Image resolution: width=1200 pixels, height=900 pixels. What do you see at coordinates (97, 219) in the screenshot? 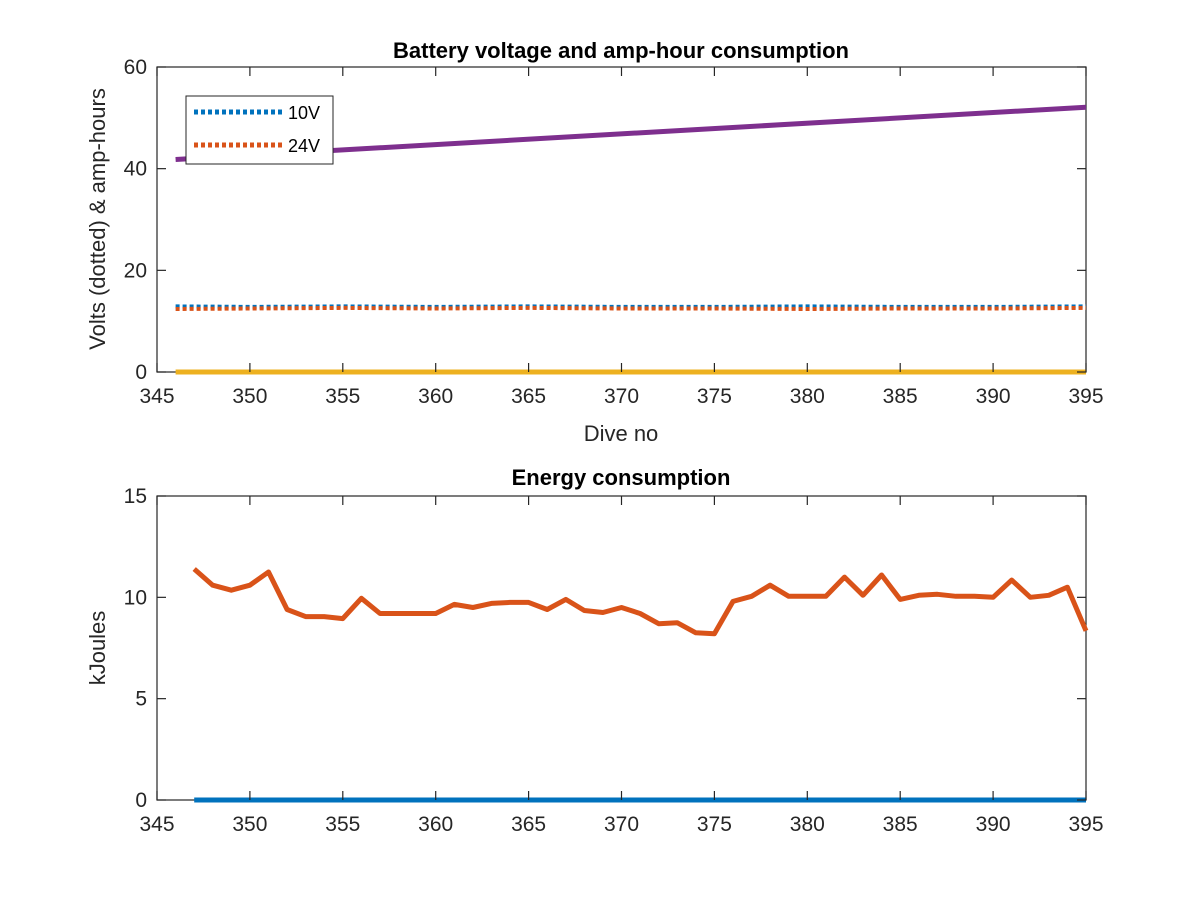
I see `top-y-axis-label: Volts (dotted) & amp-hours` at bounding box center [97, 219].